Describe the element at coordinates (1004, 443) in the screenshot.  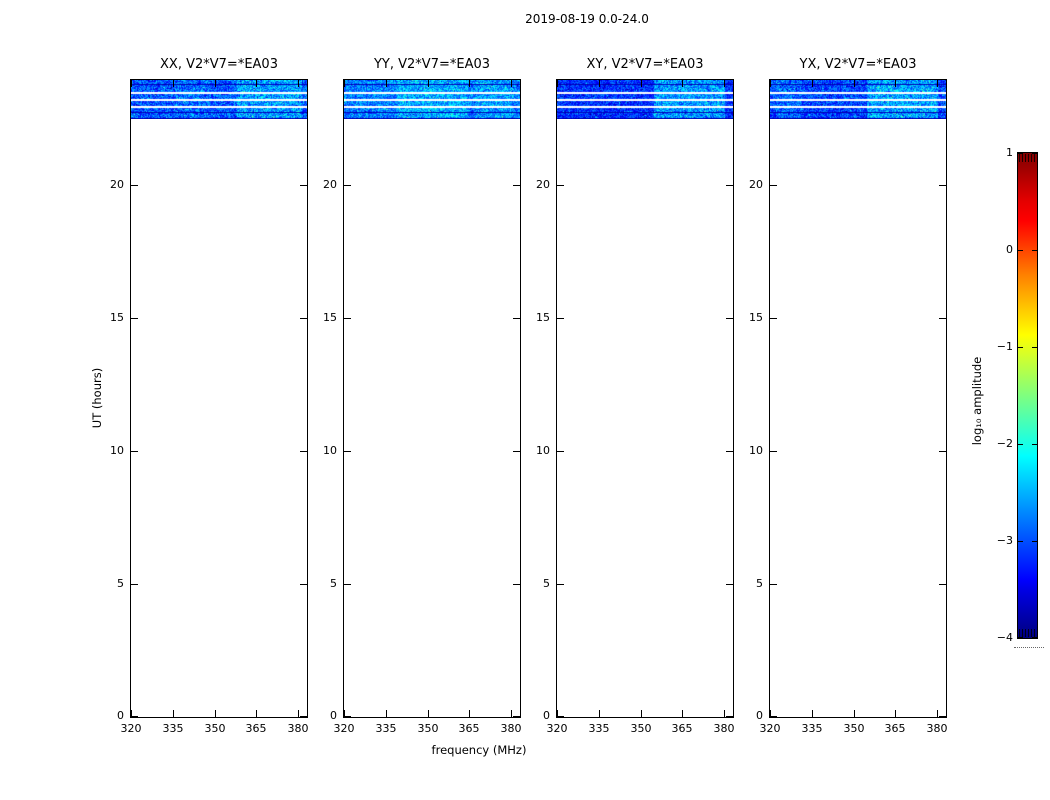
I see `colorbar-tick-label: −2` at that location.